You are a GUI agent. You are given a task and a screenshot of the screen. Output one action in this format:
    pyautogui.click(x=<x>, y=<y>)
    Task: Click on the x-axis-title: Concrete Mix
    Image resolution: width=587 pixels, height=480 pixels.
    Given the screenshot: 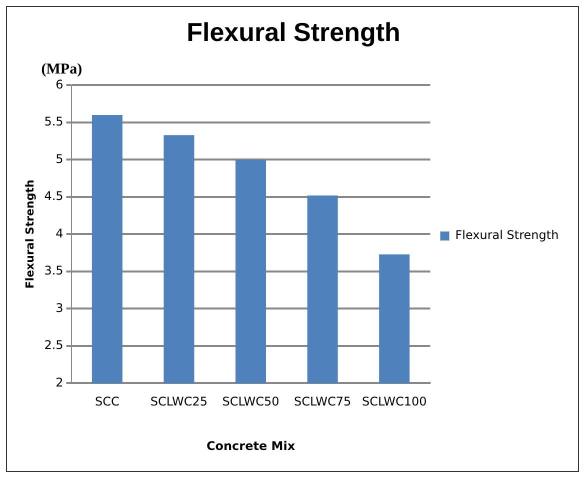 What is the action you would take?
    pyautogui.click(x=251, y=445)
    